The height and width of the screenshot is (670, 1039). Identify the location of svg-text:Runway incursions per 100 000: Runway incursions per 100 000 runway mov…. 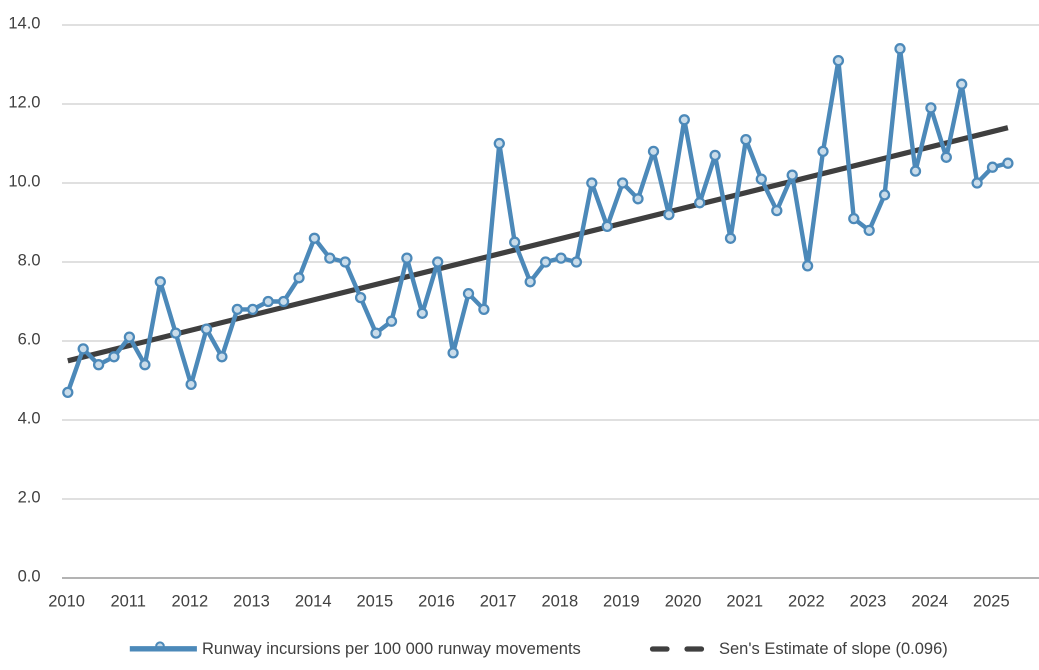
(391, 649).